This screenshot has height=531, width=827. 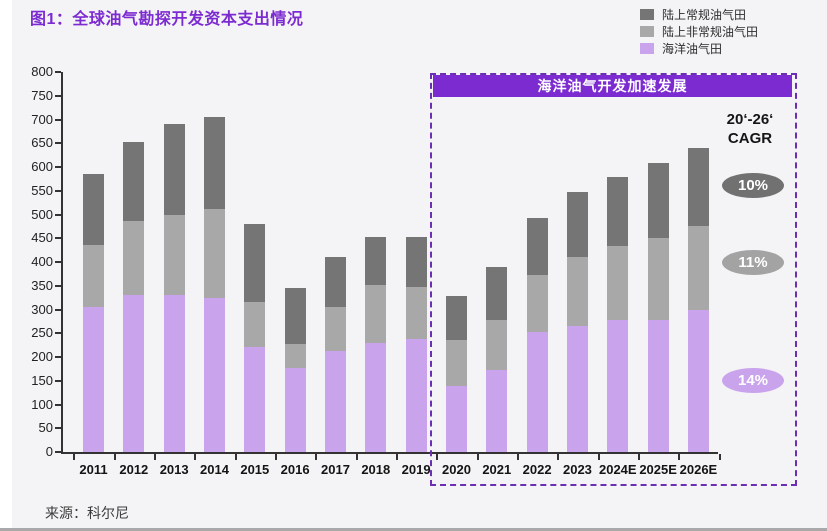 I want to click on legend-swatch, so click(x=647, y=31).